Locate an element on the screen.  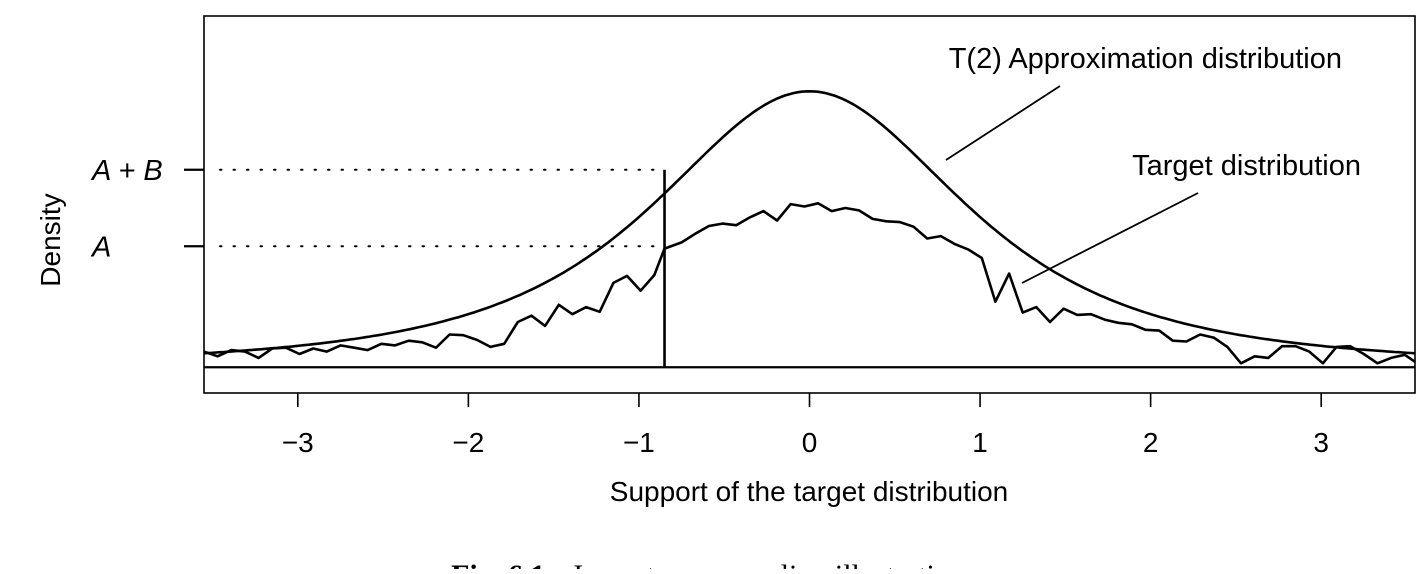
x-tick-label: 3 is located at coordinates (1321, 442).